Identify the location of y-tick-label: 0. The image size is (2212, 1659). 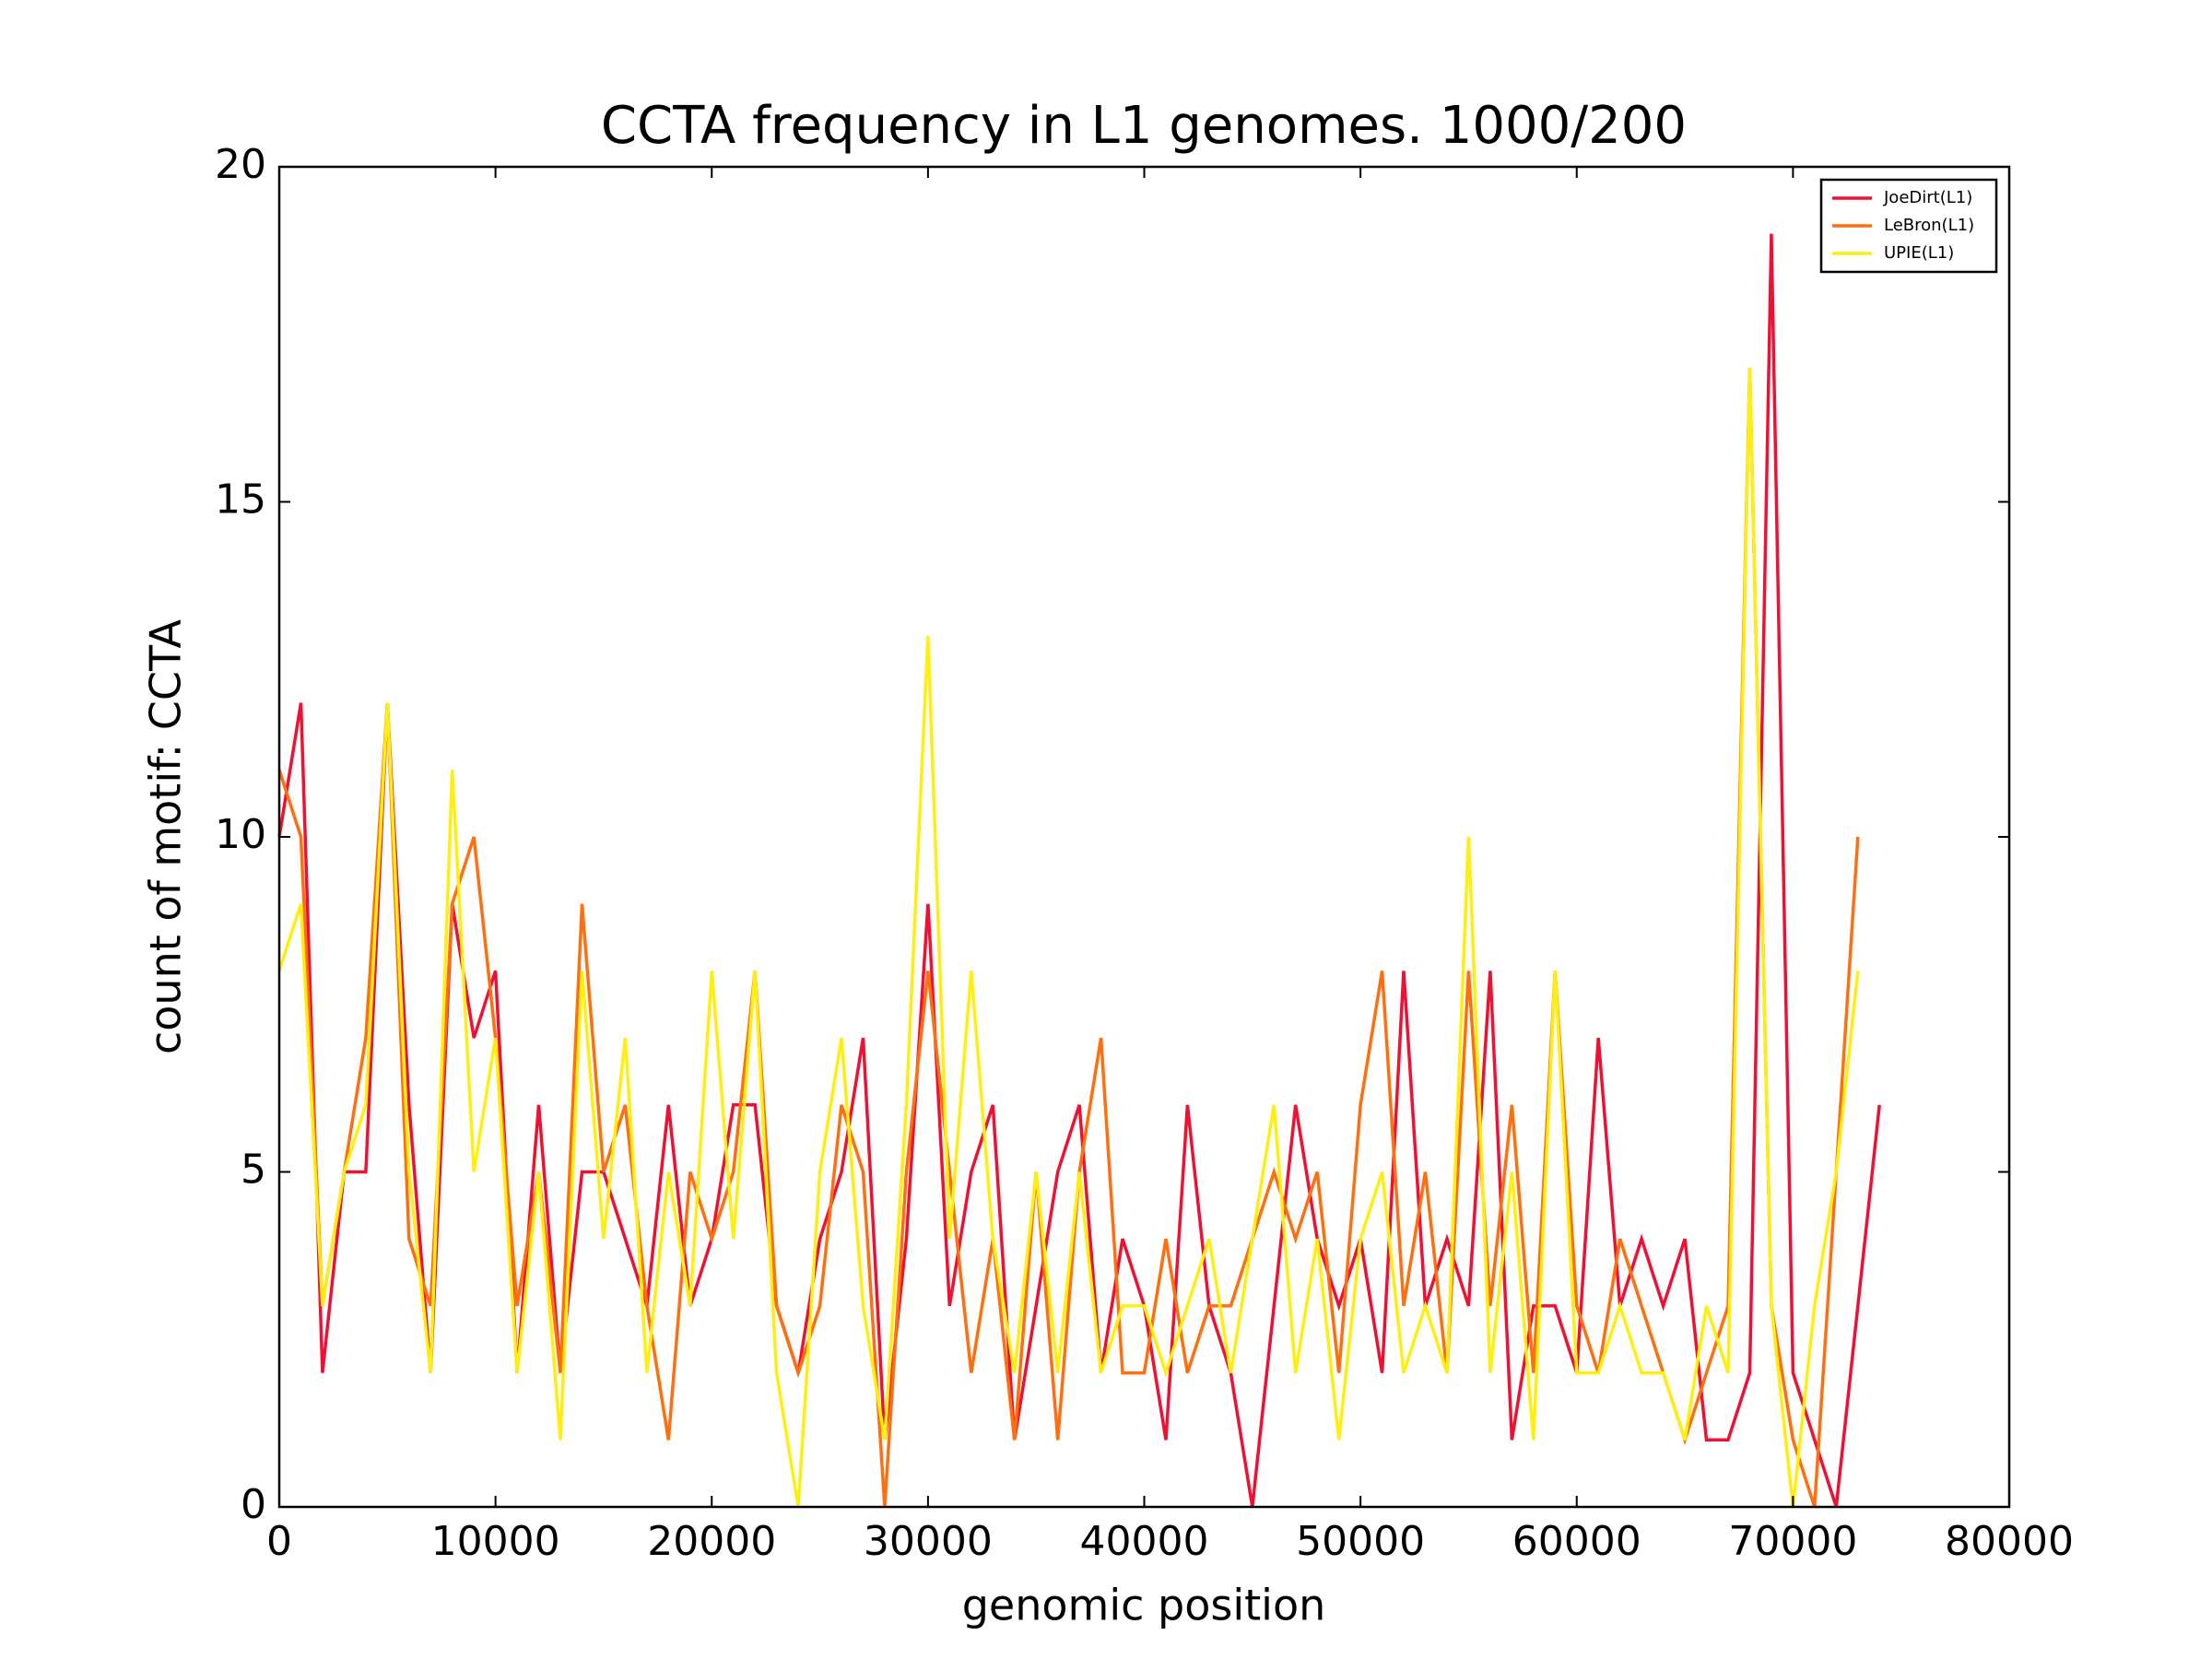
(253, 1504).